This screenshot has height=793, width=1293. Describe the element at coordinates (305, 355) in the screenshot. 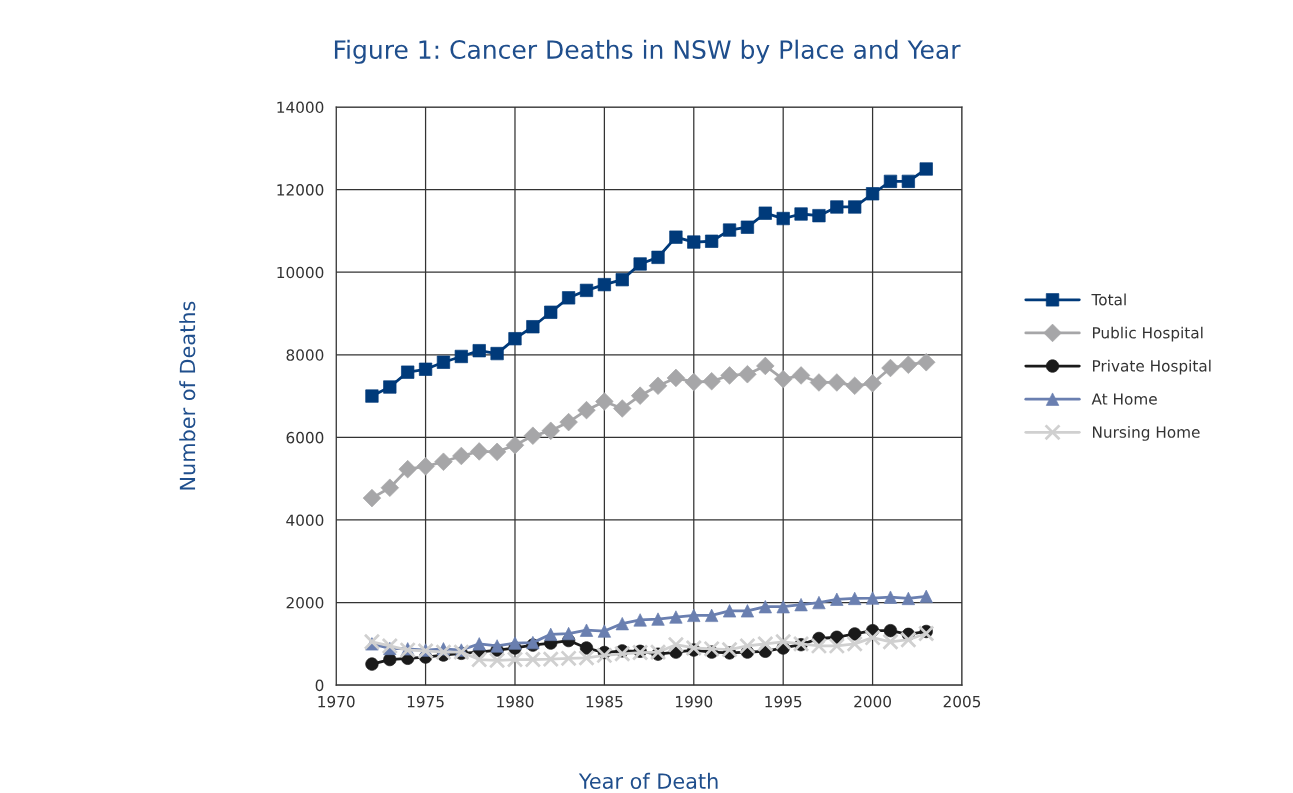

I see `y-tick-label: 8000` at that location.